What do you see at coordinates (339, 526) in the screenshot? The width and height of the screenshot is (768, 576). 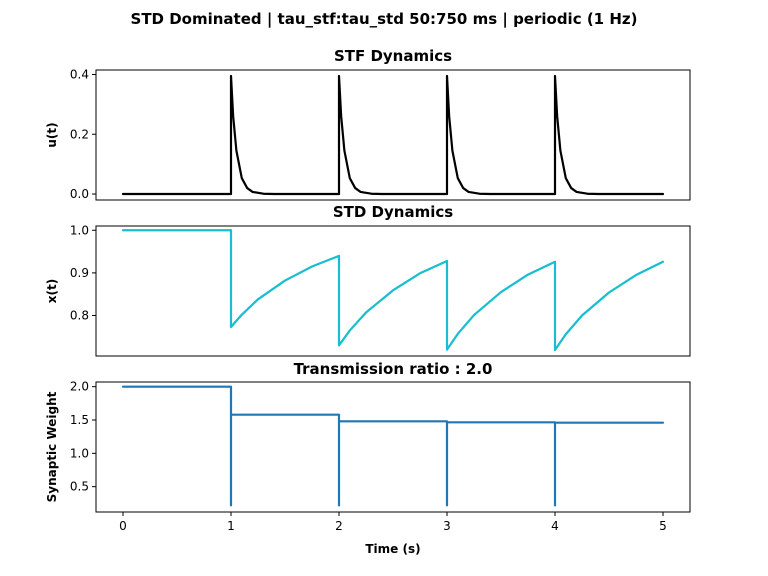 I see `xtick-label: 2` at bounding box center [339, 526].